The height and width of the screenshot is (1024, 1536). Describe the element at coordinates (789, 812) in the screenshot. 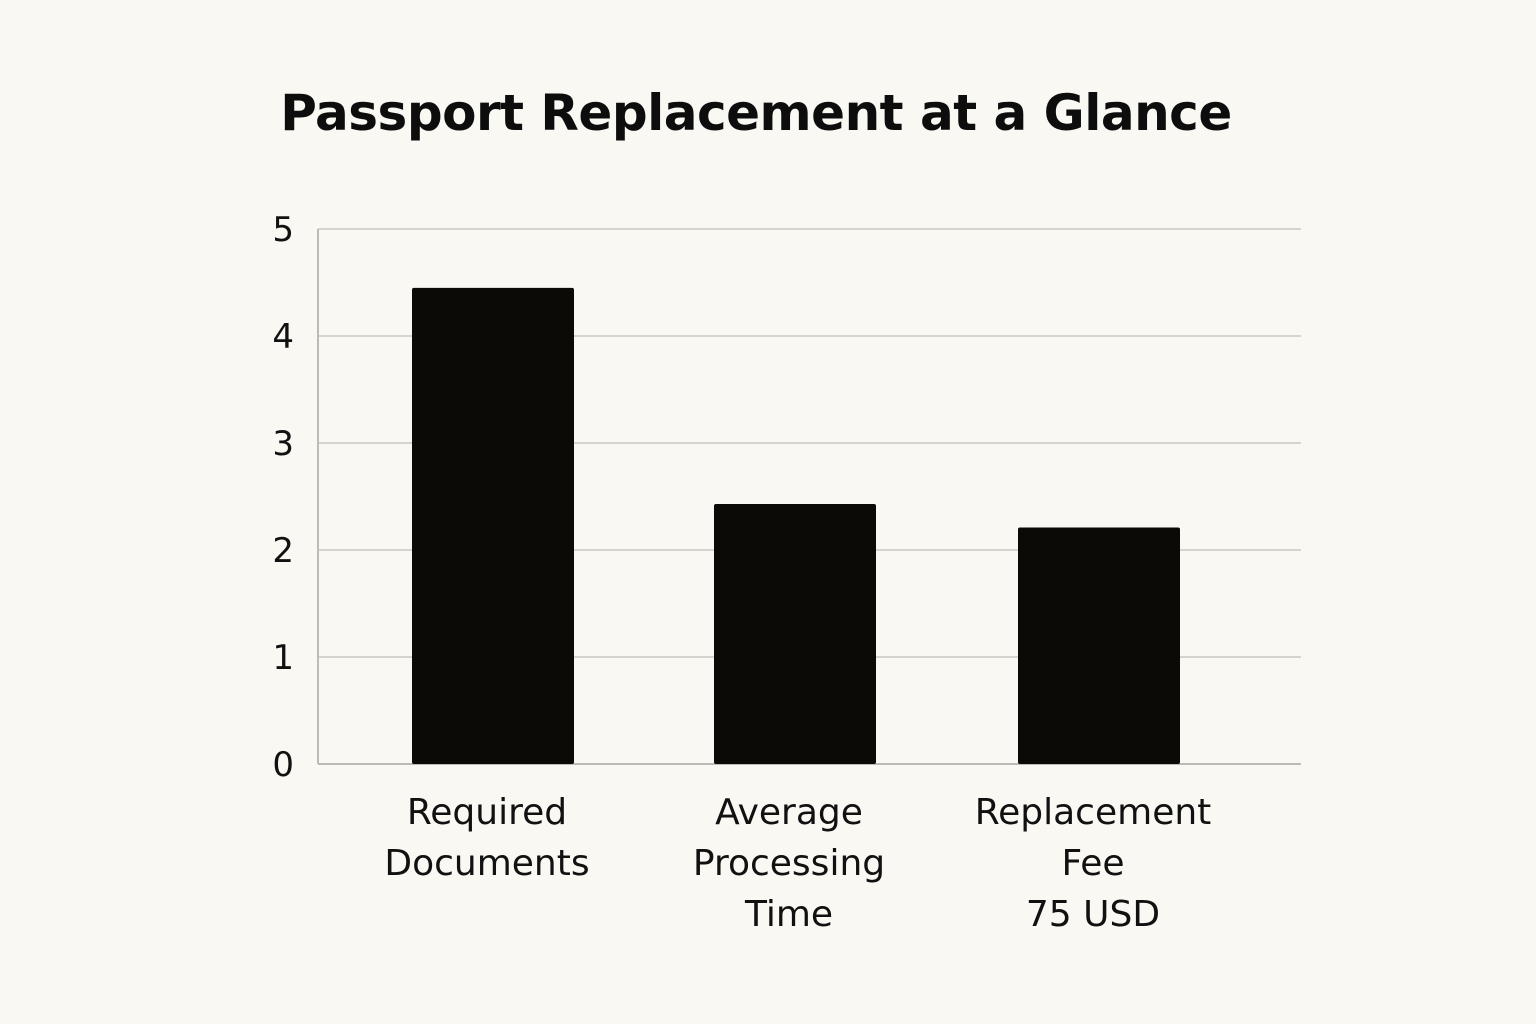

I see `category-label: Average` at that location.